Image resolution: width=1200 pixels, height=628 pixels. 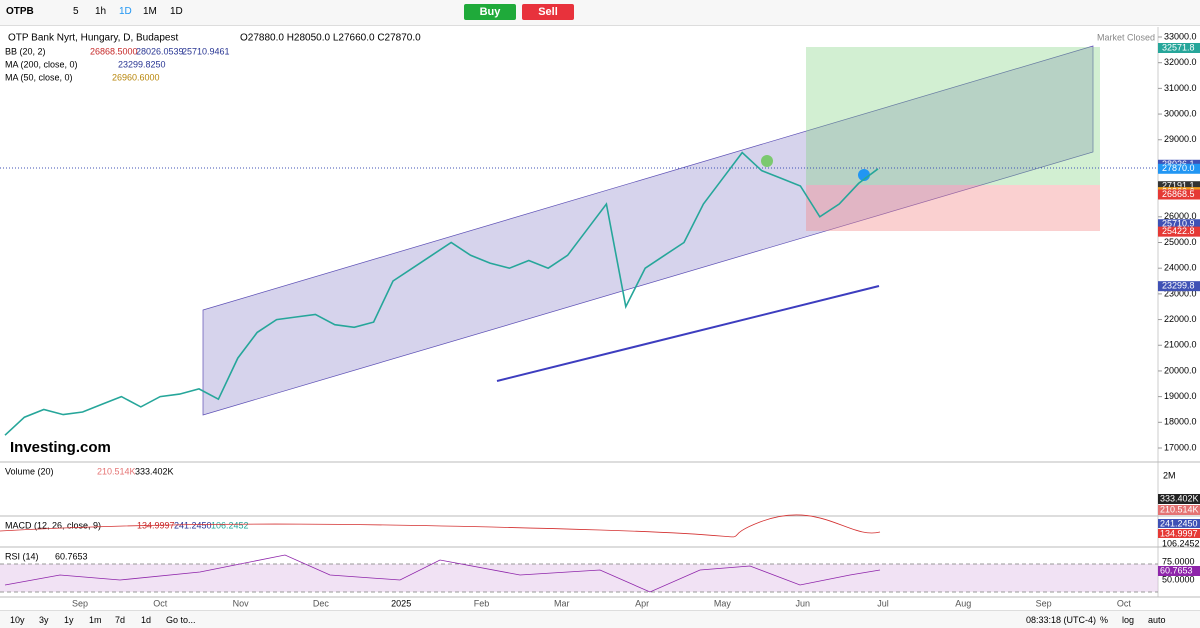 I want to click on rsi-tick: 75.0000, so click(x=1178, y=561).